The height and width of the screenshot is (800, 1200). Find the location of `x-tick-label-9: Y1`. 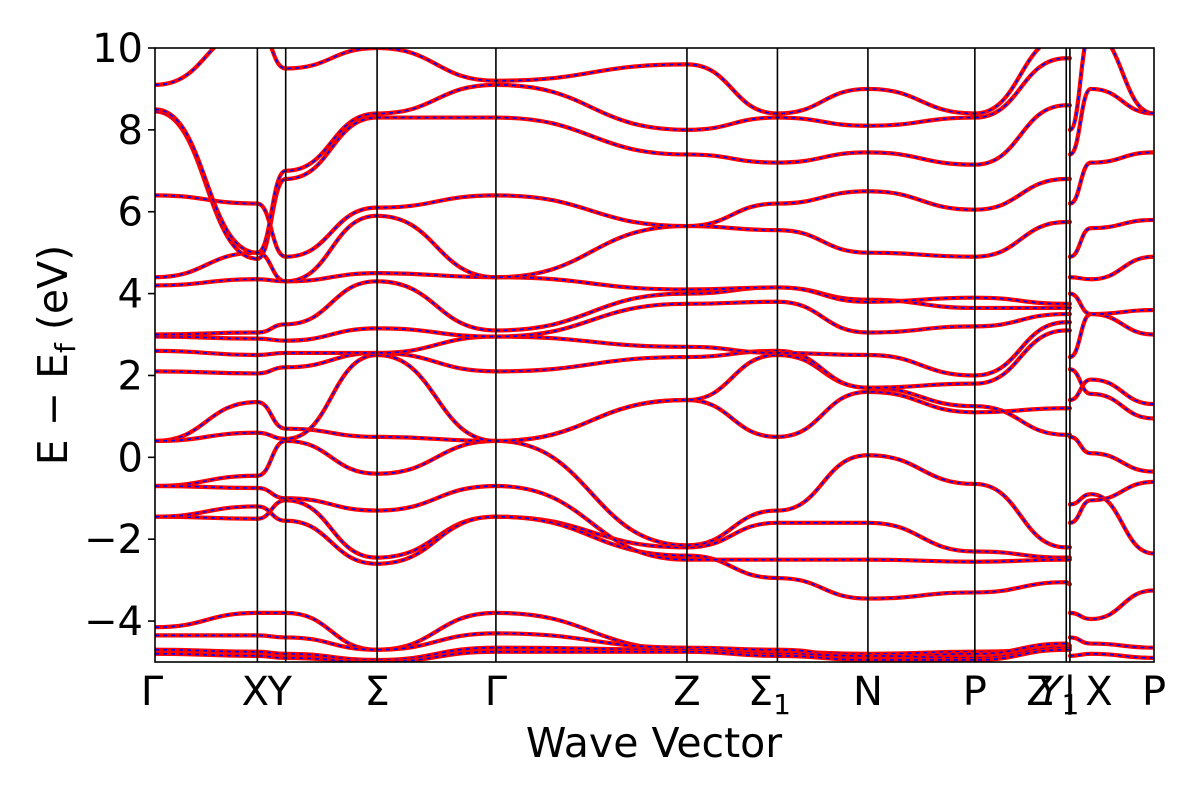

x-tick-label-9: Y1 is located at coordinates (1058, 695).